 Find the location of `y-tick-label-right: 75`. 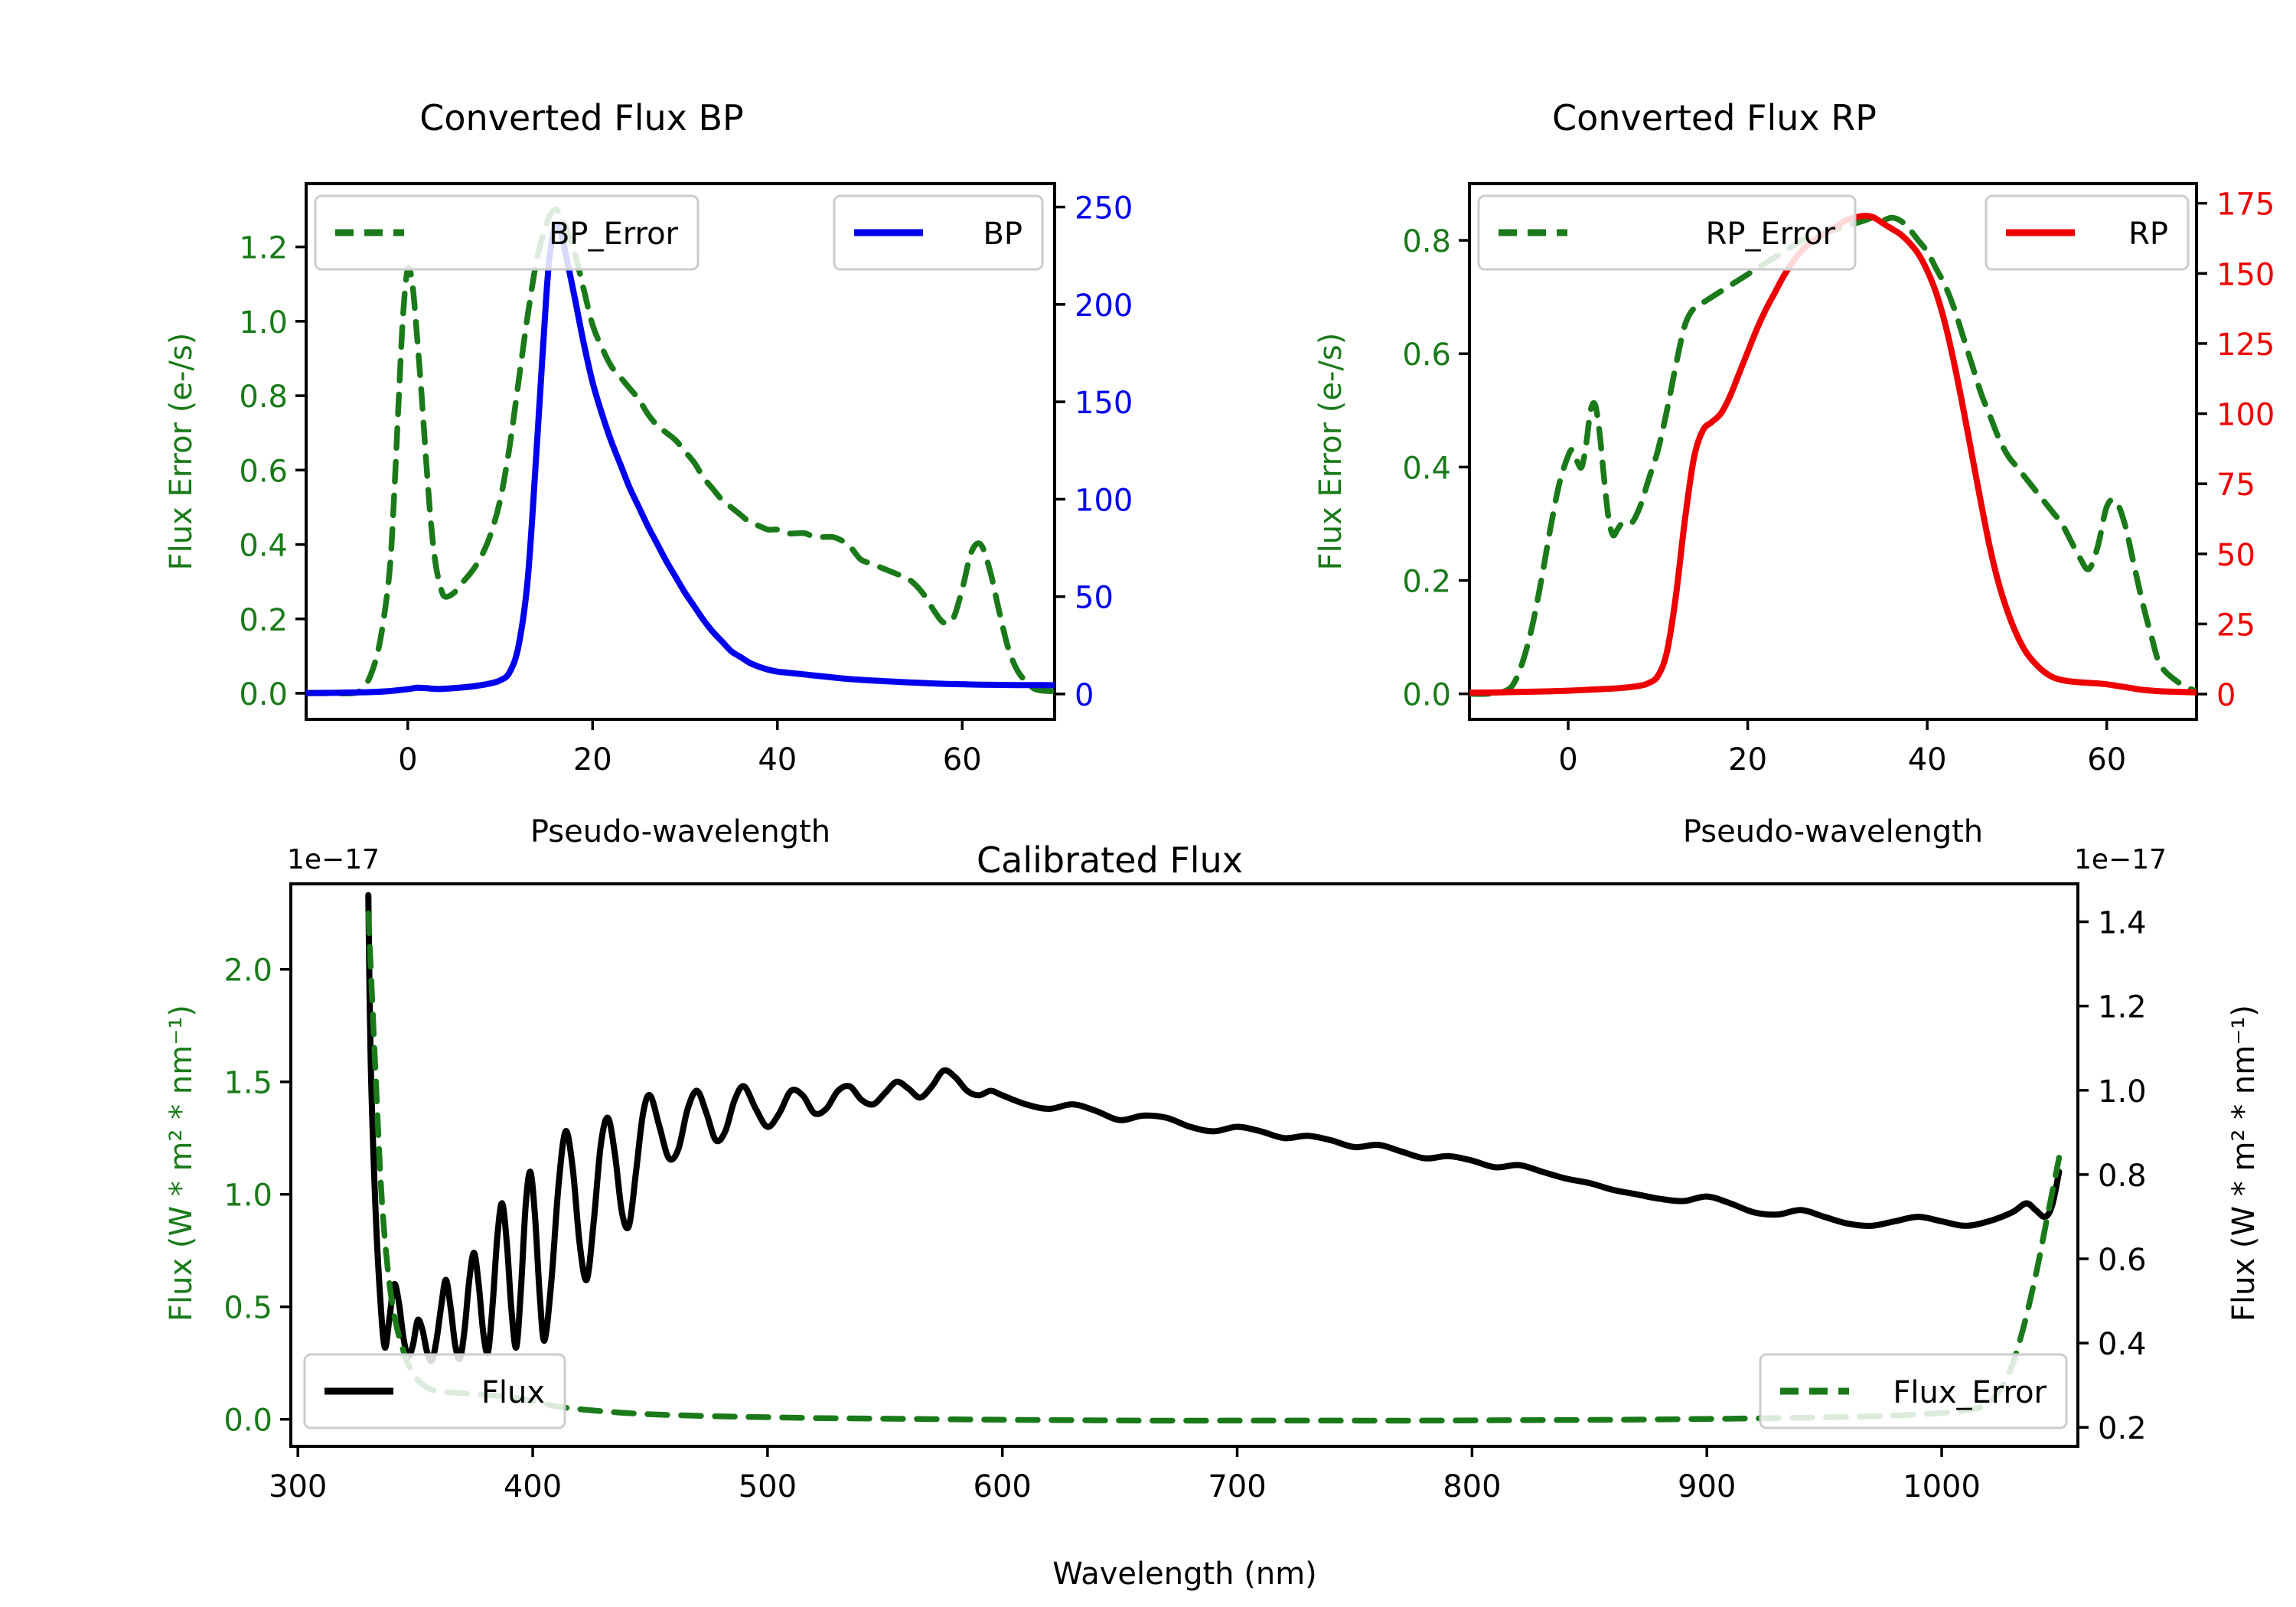

y-tick-label-right: 75 is located at coordinates (2235, 485).